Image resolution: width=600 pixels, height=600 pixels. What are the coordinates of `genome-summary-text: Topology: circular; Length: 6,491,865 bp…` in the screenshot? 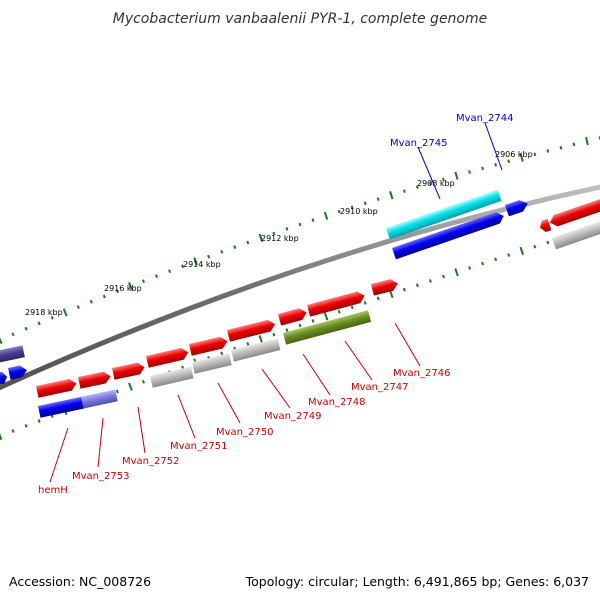 It's located at (417, 581).